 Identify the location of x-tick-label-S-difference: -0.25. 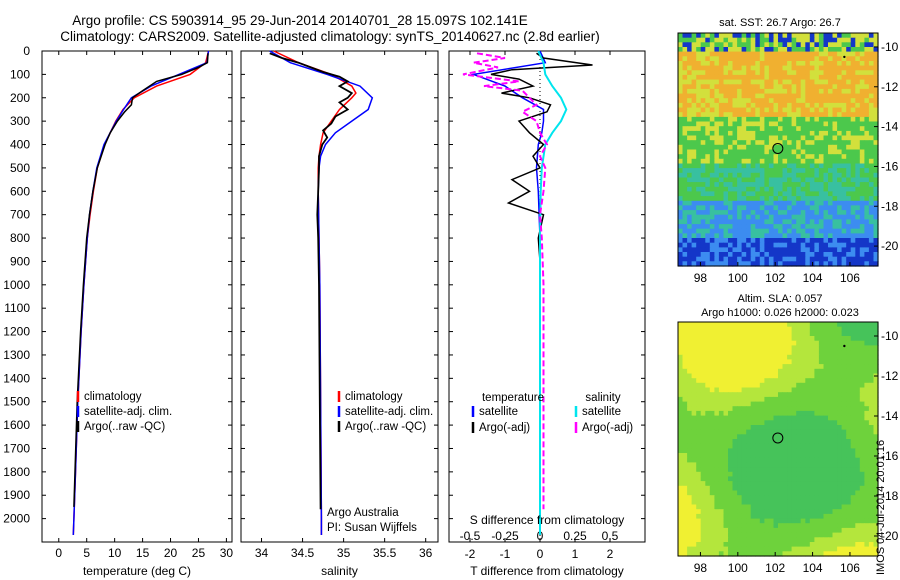
(505, 536).